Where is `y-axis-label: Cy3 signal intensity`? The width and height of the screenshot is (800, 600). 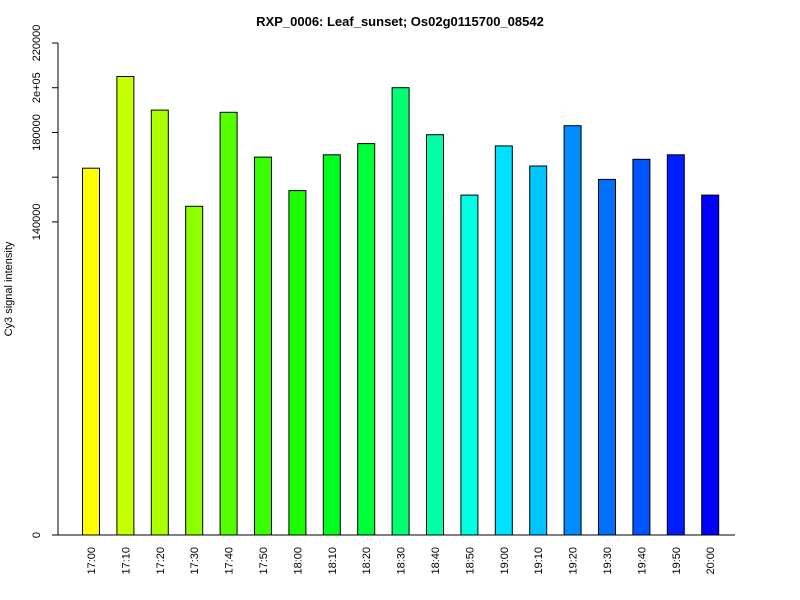
y-axis-label: Cy3 signal intensity is located at coordinates (9, 288).